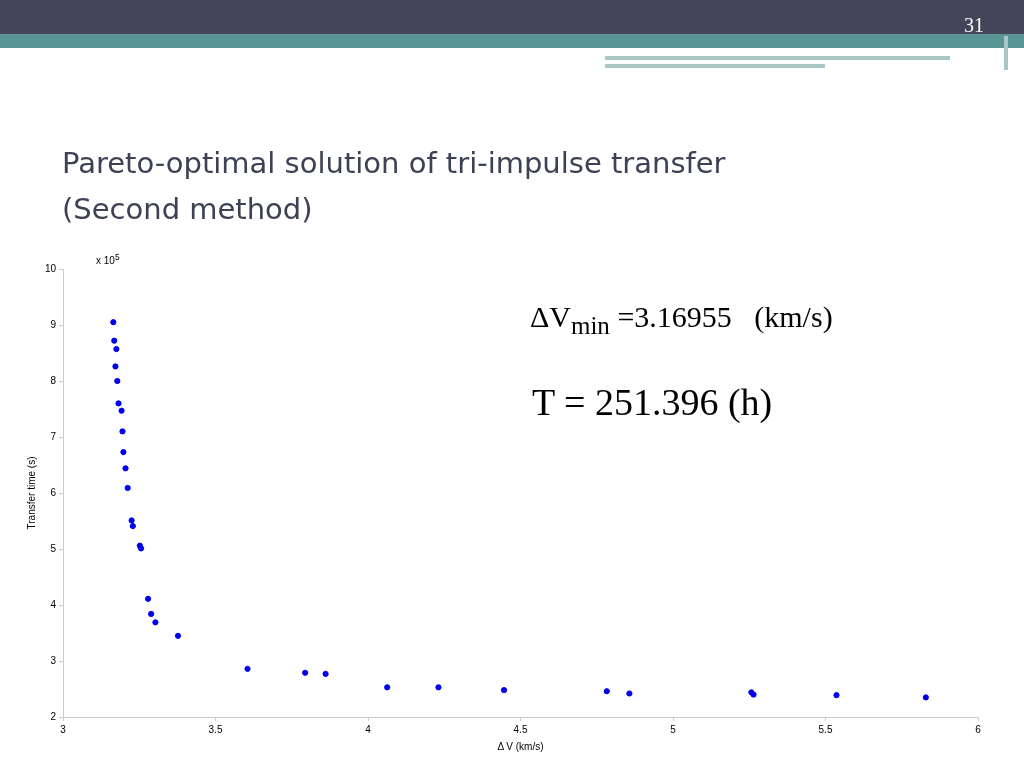 The width and height of the screenshot is (1024, 768). What do you see at coordinates (53, 716) in the screenshot?
I see `y-tick-label: 2` at bounding box center [53, 716].